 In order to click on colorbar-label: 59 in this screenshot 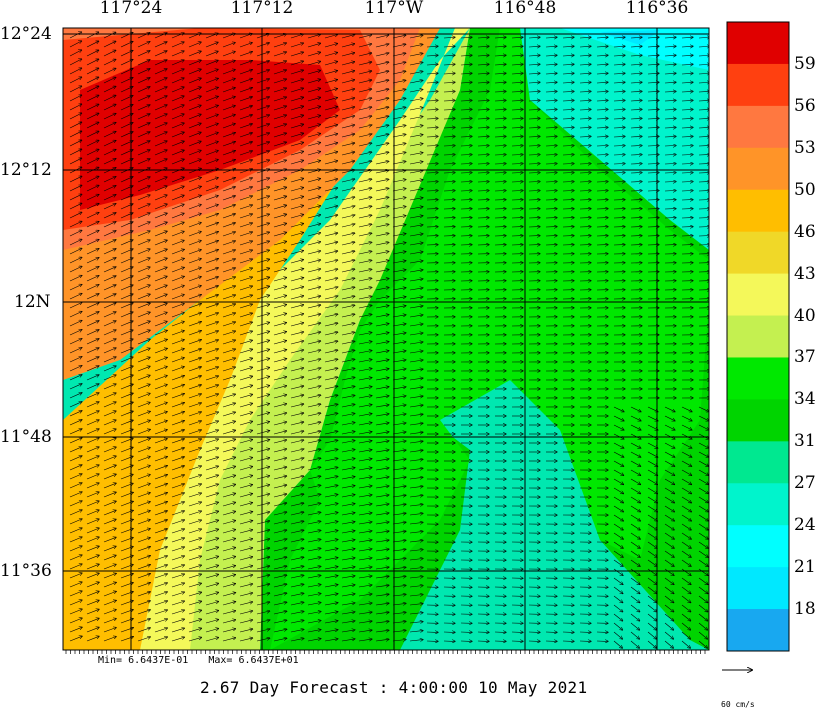, I will do `click(805, 63)`.